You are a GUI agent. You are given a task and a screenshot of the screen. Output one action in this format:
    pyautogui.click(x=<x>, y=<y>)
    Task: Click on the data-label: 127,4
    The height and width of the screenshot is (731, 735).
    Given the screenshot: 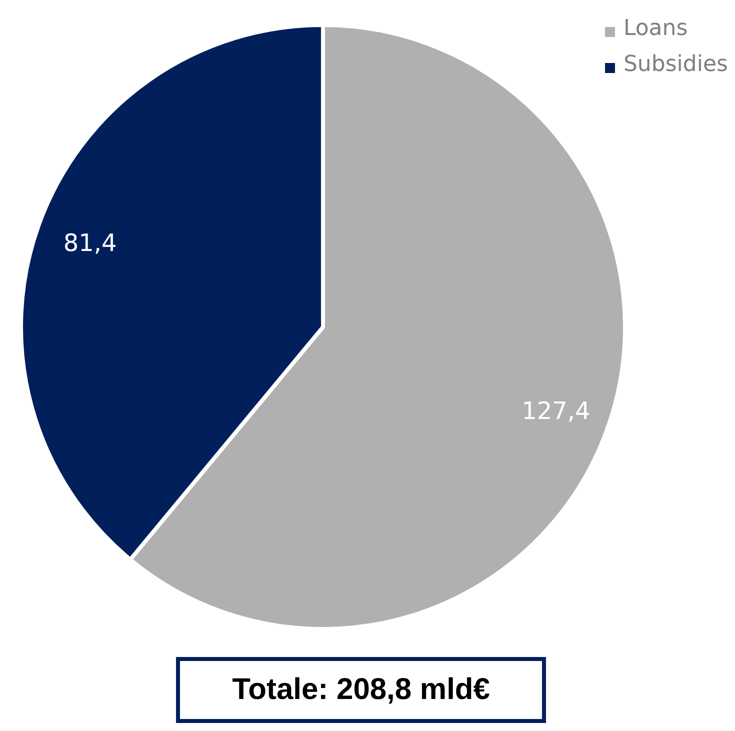 What is the action you would take?
    pyautogui.click(x=556, y=410)
    